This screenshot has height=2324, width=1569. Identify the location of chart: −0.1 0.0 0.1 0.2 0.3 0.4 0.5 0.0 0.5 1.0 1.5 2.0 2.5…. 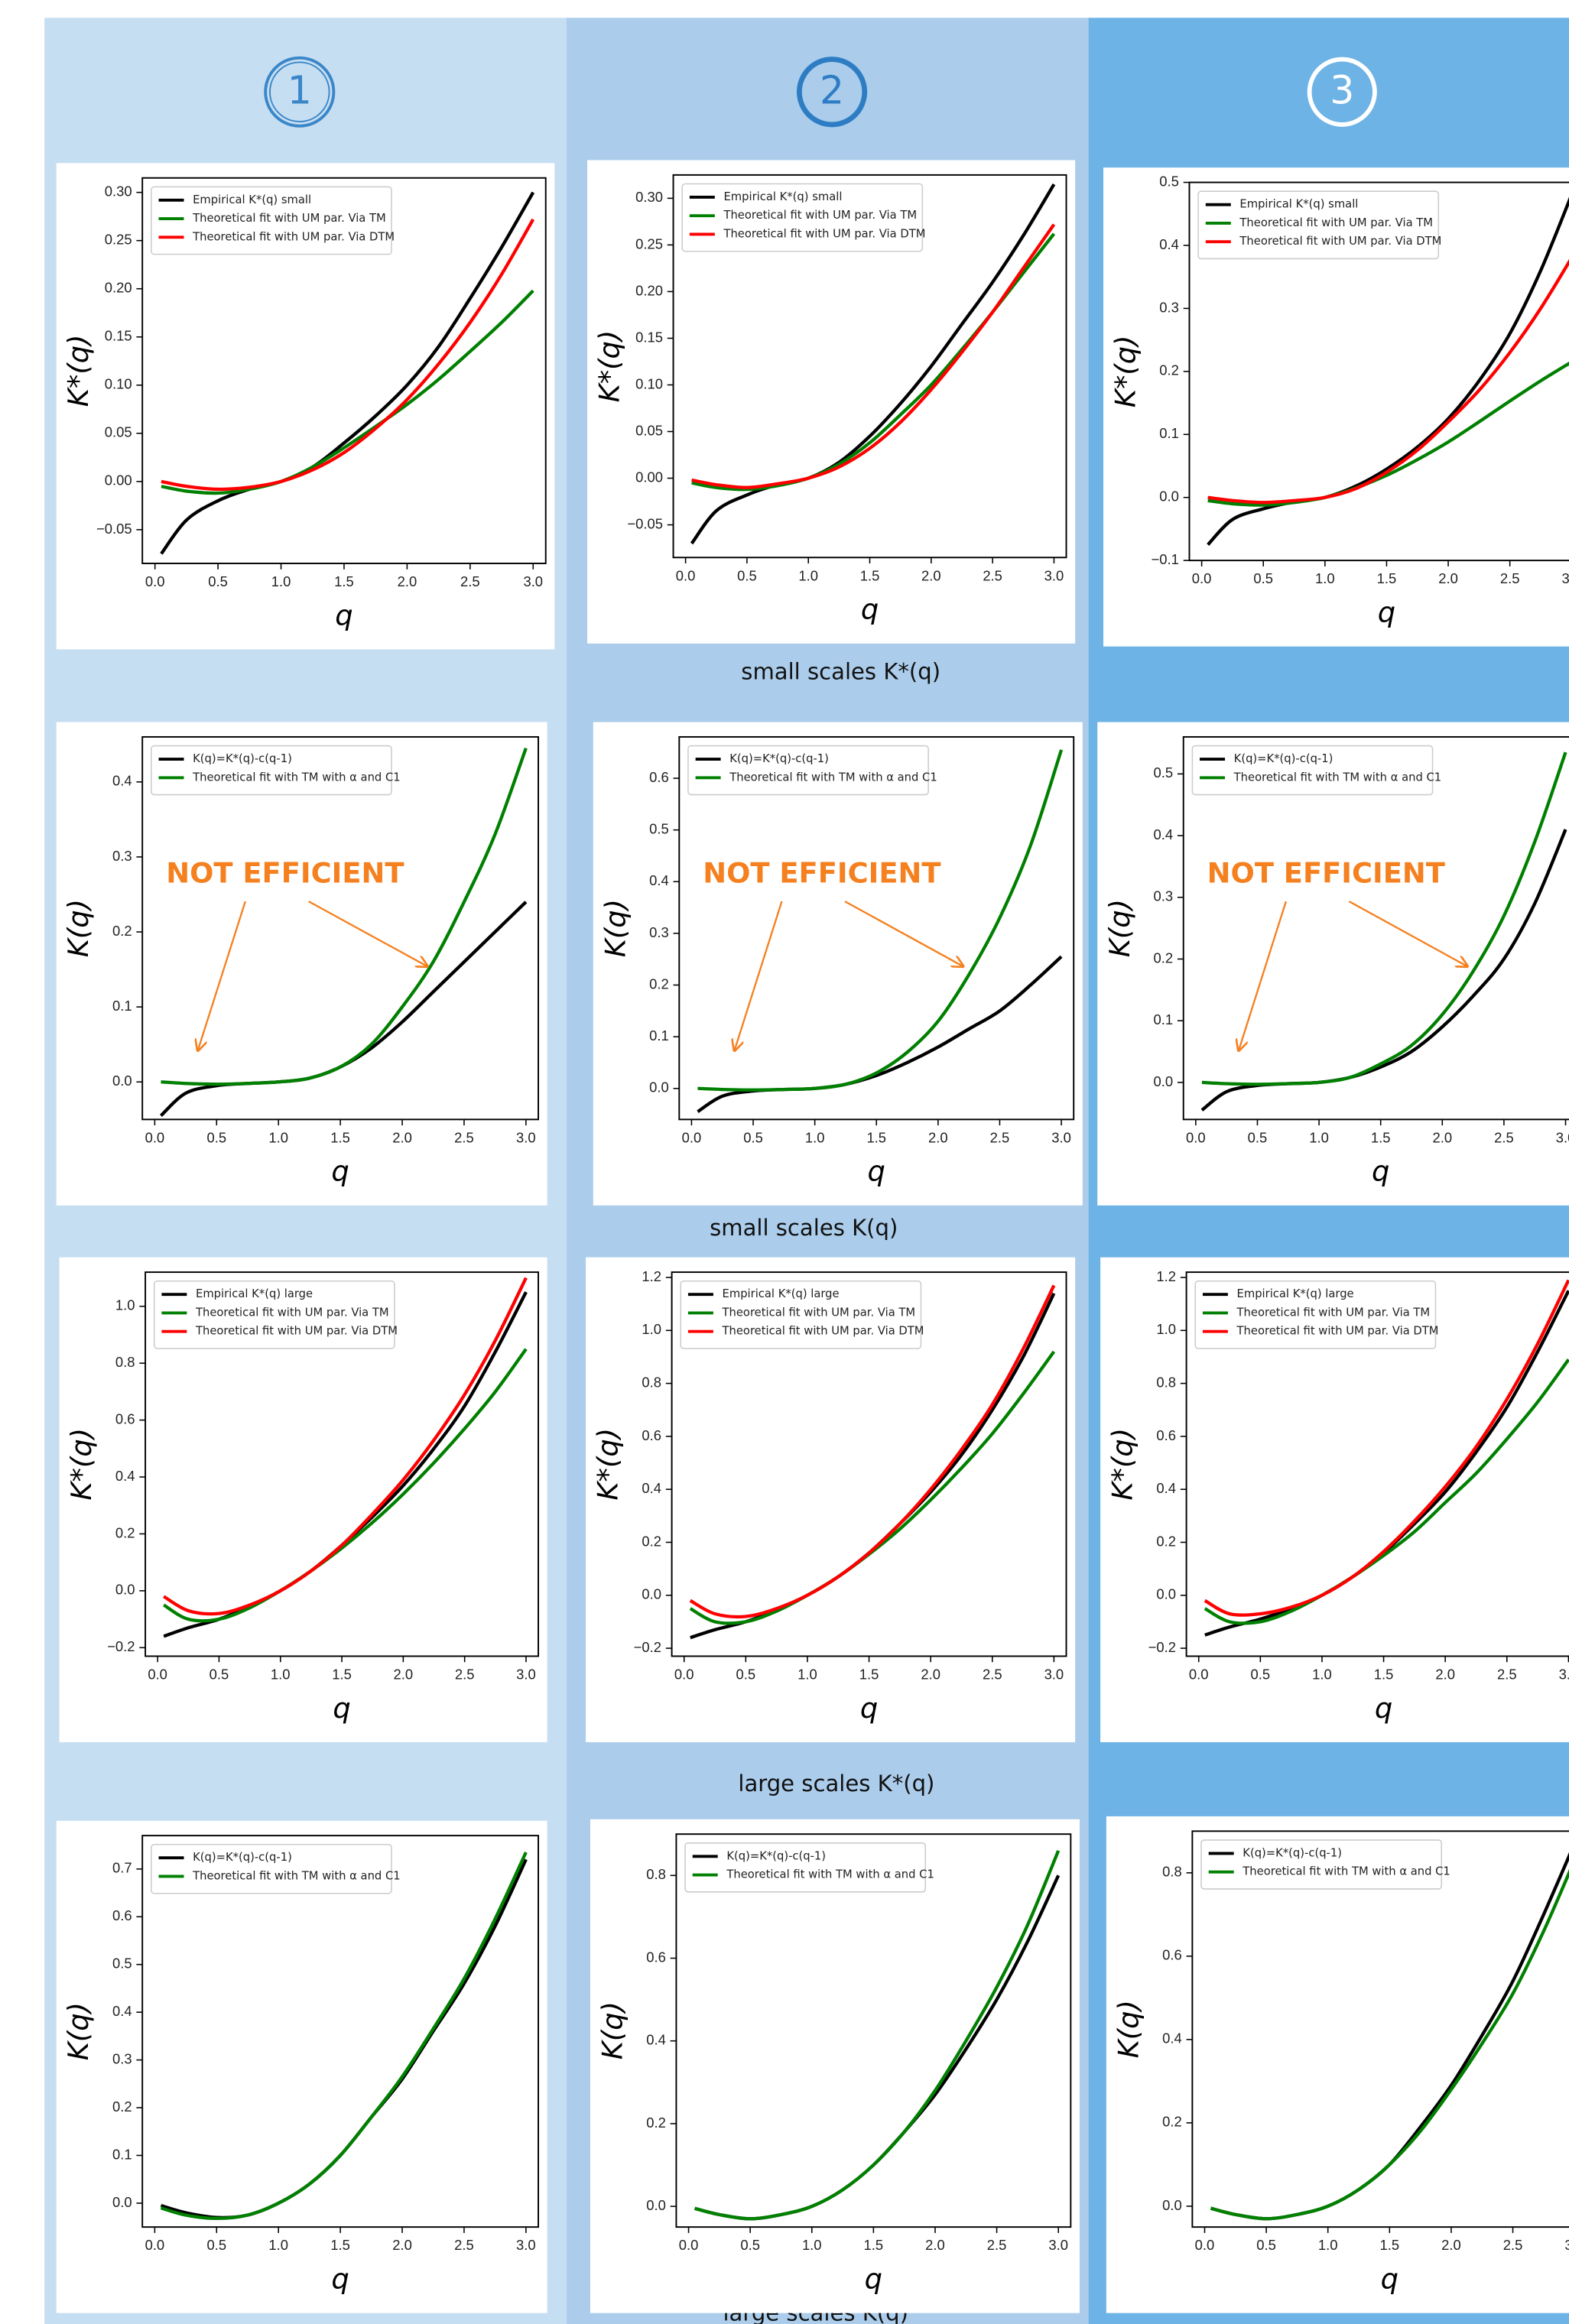
(1336, 407).